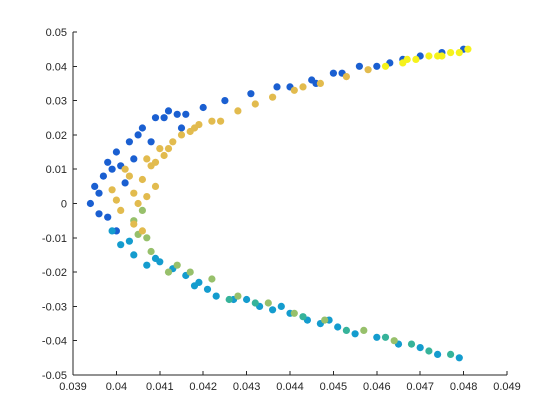  What do you see at coordinates (73, 387) in the screenshot?
I see `x-tick-label: 0.039` at bounding box center [73, 387].